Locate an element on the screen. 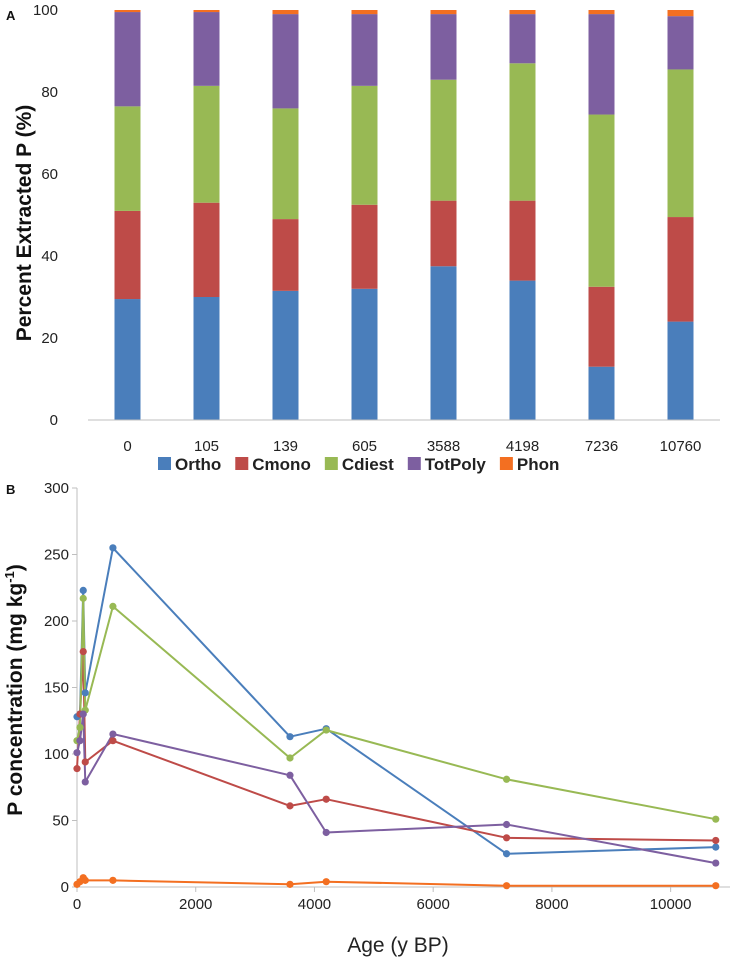 The height and width of the screenshot is (965, 745). panel-a-x-tick-label: 105 is located at coordinates (206, 446).